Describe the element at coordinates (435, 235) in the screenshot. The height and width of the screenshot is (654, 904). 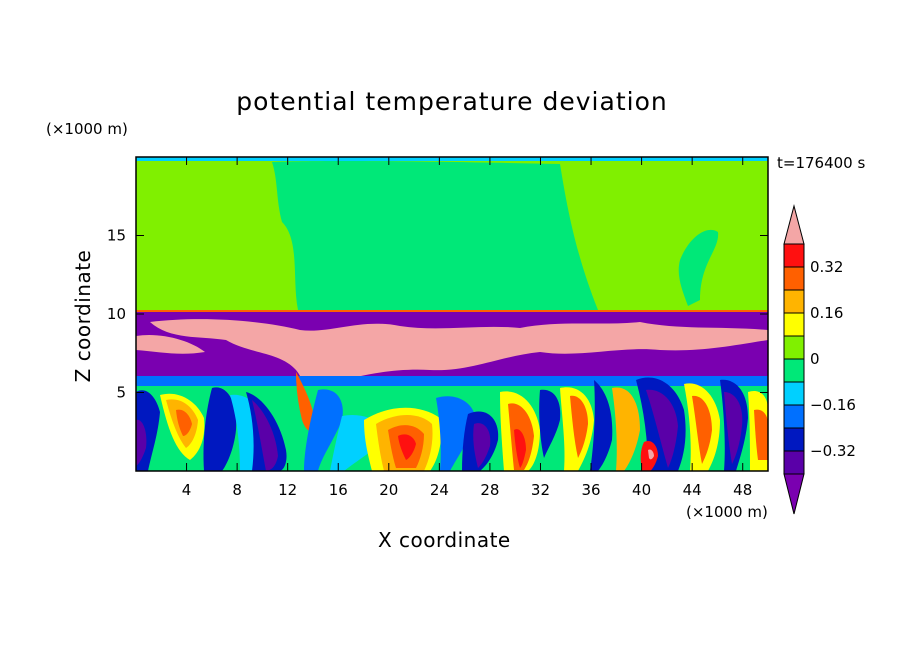
I see `upper-core-region` at that location.